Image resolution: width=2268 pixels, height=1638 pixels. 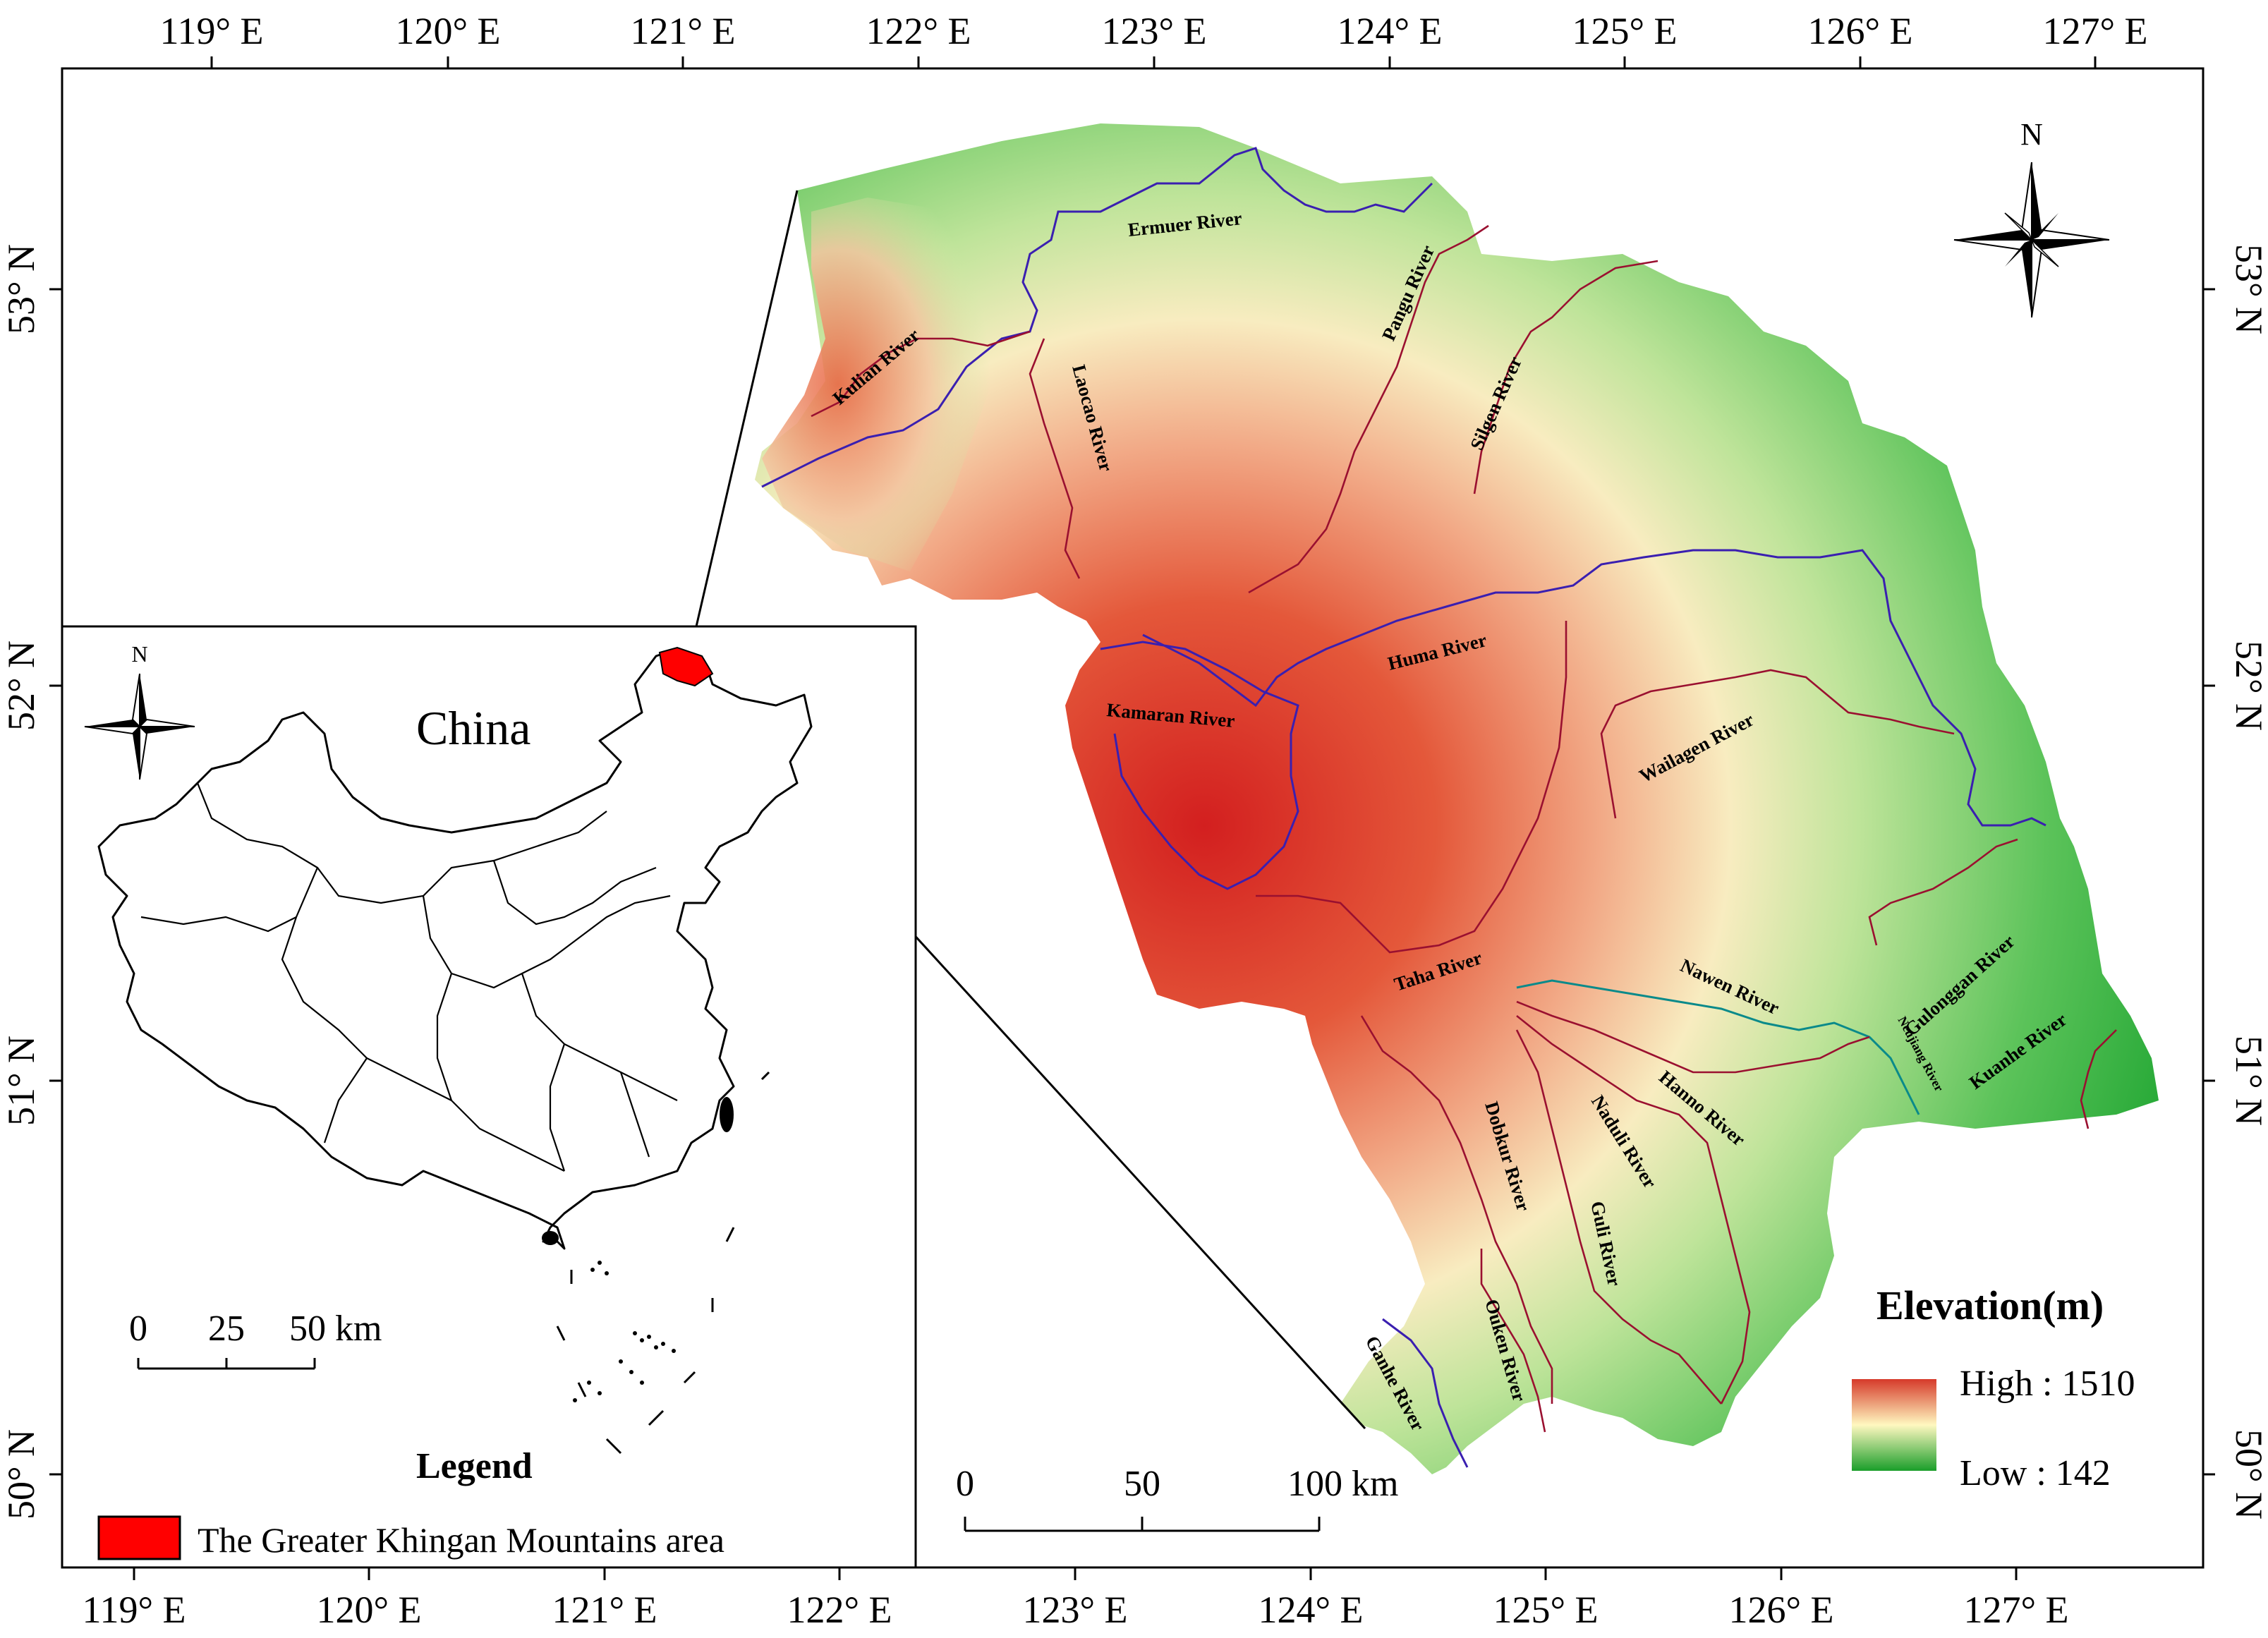 I want to click on lat-label-left: 52° N, so click(x=21, y=686).